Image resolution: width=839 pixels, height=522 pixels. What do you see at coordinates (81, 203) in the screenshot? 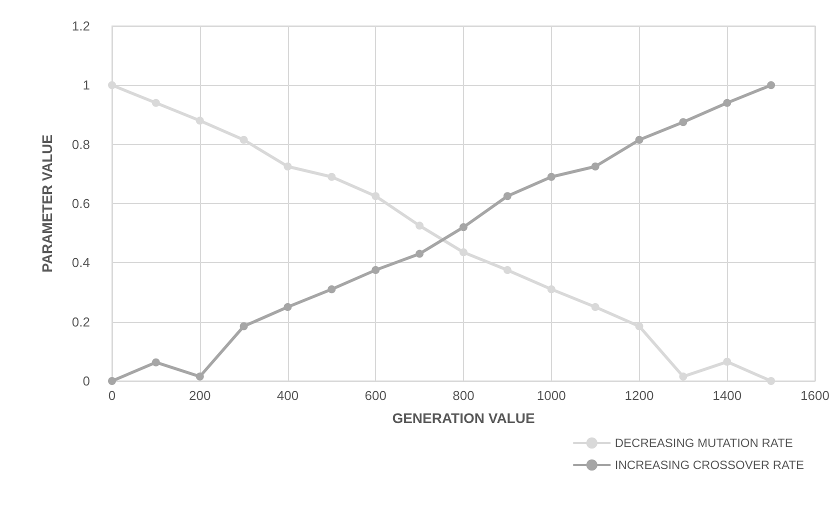
I see `y-tick-label: 0.6` at bounding box center [81, 203].